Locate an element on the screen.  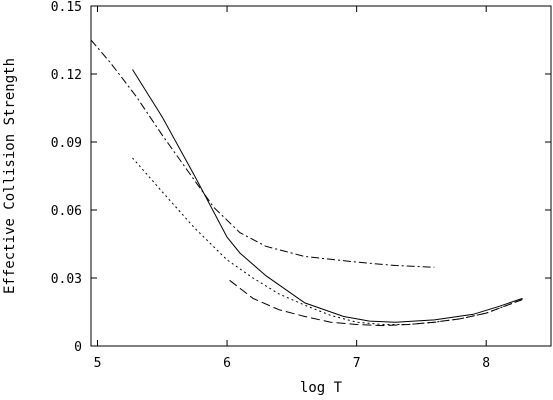
y-tick-label: 0.12 is located at coordinates (66, 75).